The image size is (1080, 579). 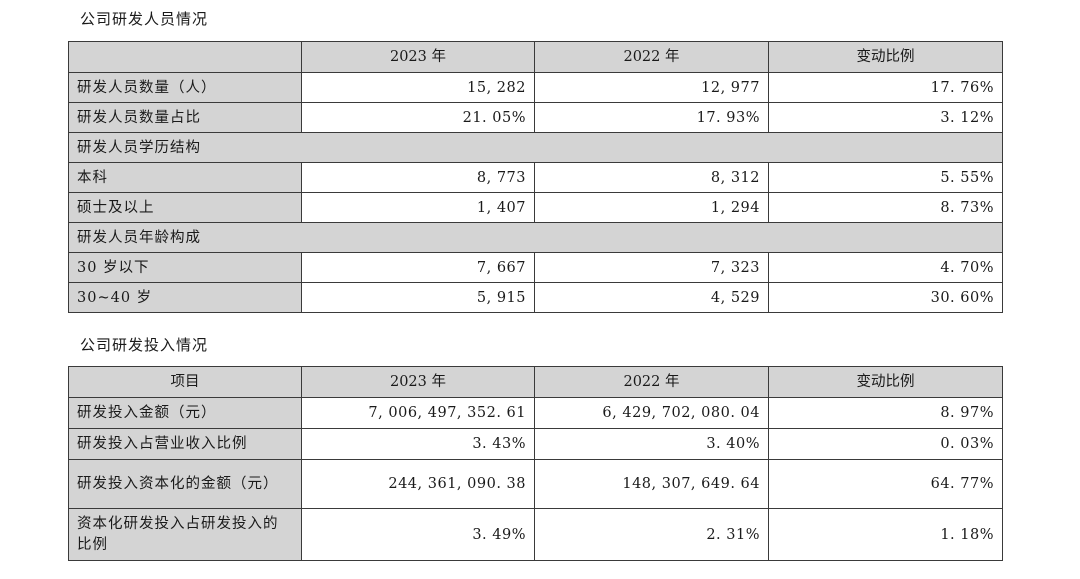 I want to click on table-header-row: 项目 2023 年 2022 年 变动比例, so click(x=535, y=382).